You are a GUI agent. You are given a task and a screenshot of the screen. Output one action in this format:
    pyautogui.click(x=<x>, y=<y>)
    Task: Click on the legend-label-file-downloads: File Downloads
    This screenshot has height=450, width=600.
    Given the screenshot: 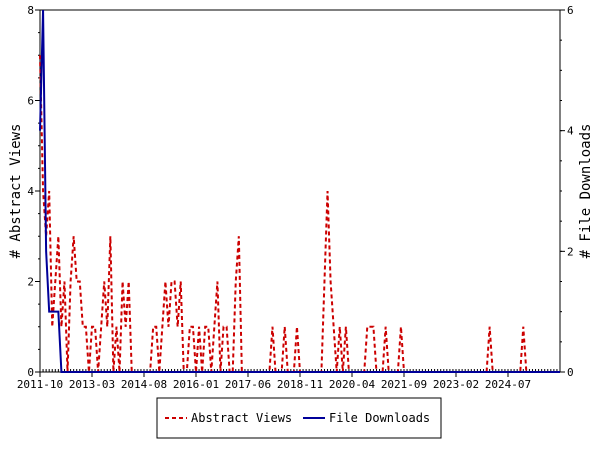 What is the action you would take?
    pyautogui.click(x=379, y=418)
    